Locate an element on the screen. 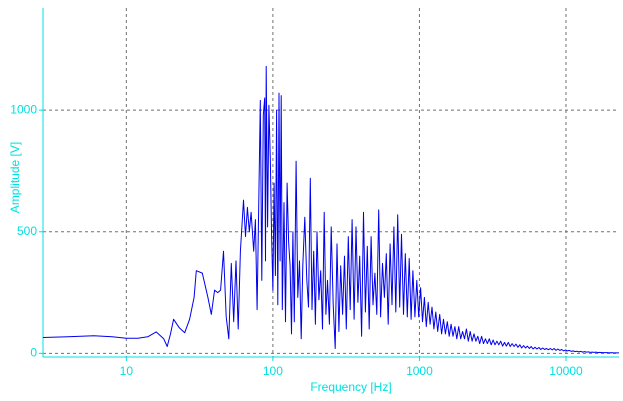 This screenshot has width=623, height=401. x-tick-label: 10000 is located at coordinates (566, 371).